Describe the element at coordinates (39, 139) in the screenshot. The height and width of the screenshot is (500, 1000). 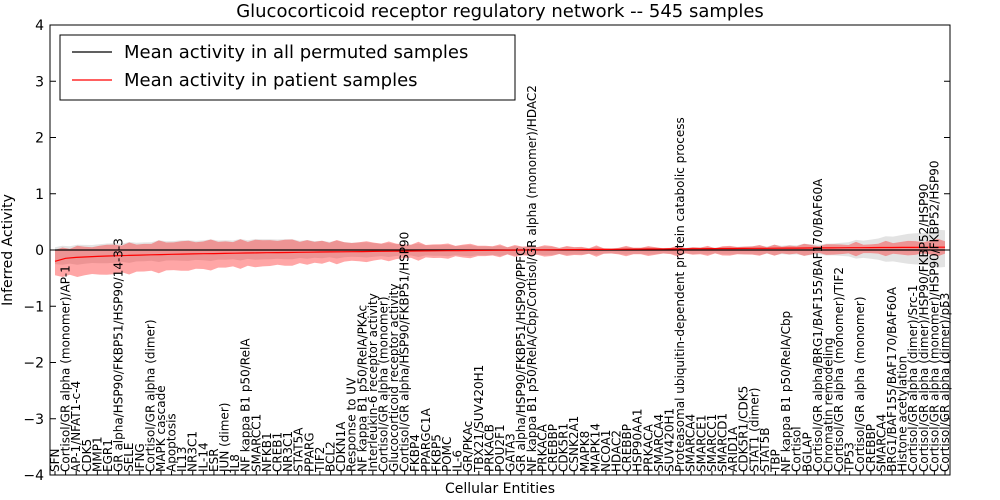
I see `y-tick-label: 2` at that location.